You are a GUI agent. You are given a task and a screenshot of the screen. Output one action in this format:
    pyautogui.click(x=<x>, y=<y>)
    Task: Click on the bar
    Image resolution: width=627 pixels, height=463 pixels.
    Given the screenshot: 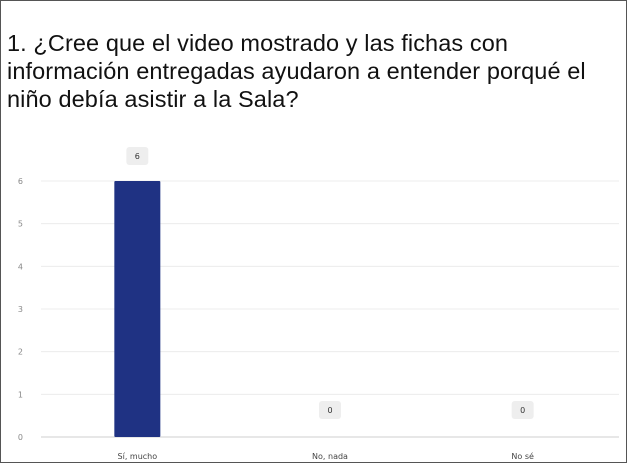 What is the action you would take?
    pyautogui.click(x=137, y=309)
    